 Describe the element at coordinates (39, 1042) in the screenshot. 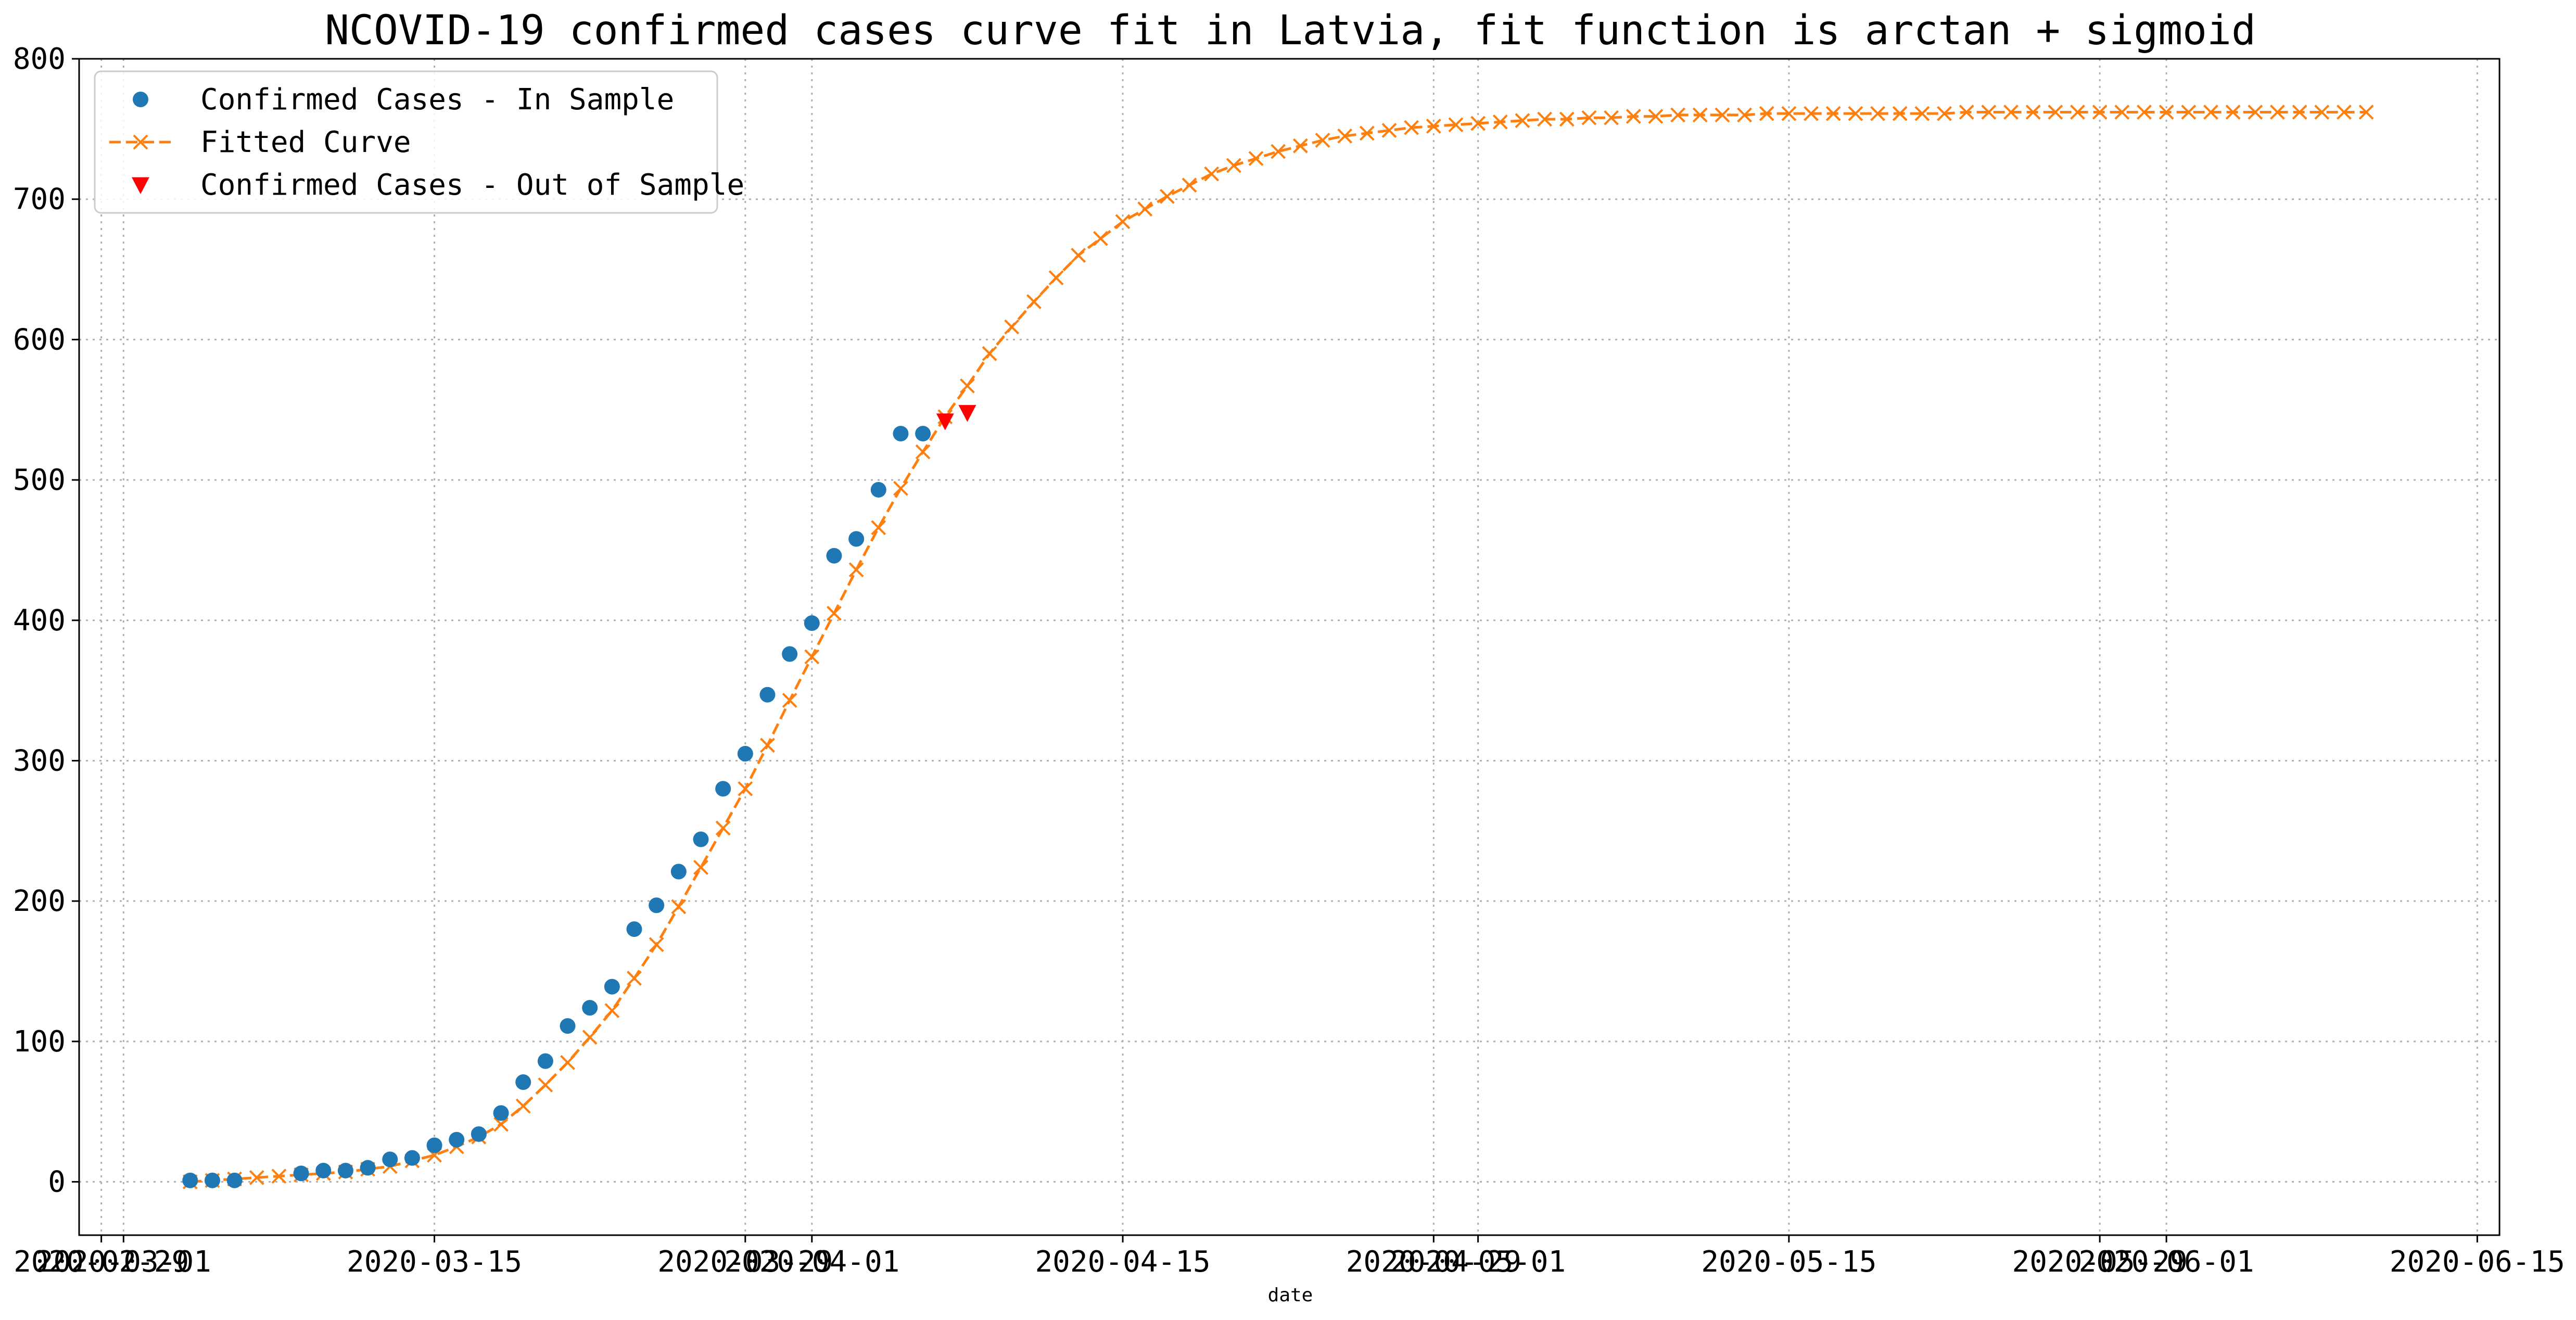

I see `y-tick-label: 100` at that location.